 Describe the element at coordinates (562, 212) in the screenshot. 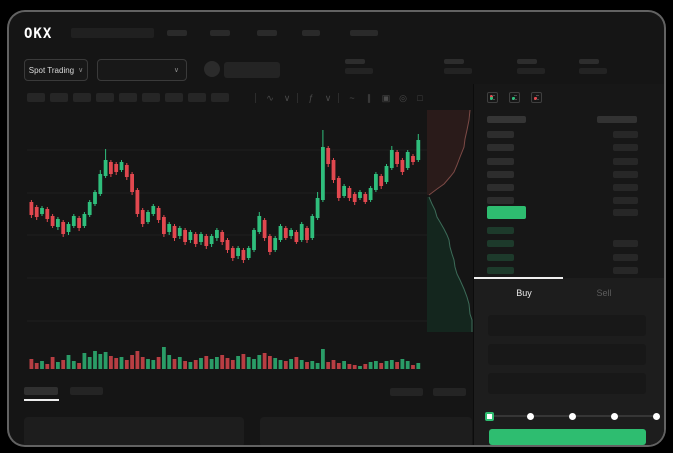

I see `orderbook-last-price-row` at that location.